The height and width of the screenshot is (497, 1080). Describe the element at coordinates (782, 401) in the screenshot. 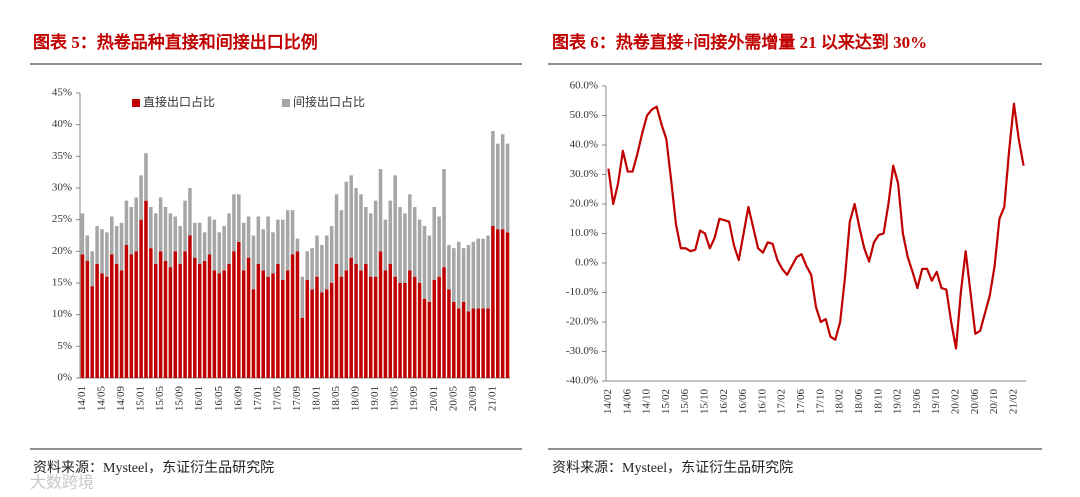

I see `x-tick-label: 17/02` at that location.